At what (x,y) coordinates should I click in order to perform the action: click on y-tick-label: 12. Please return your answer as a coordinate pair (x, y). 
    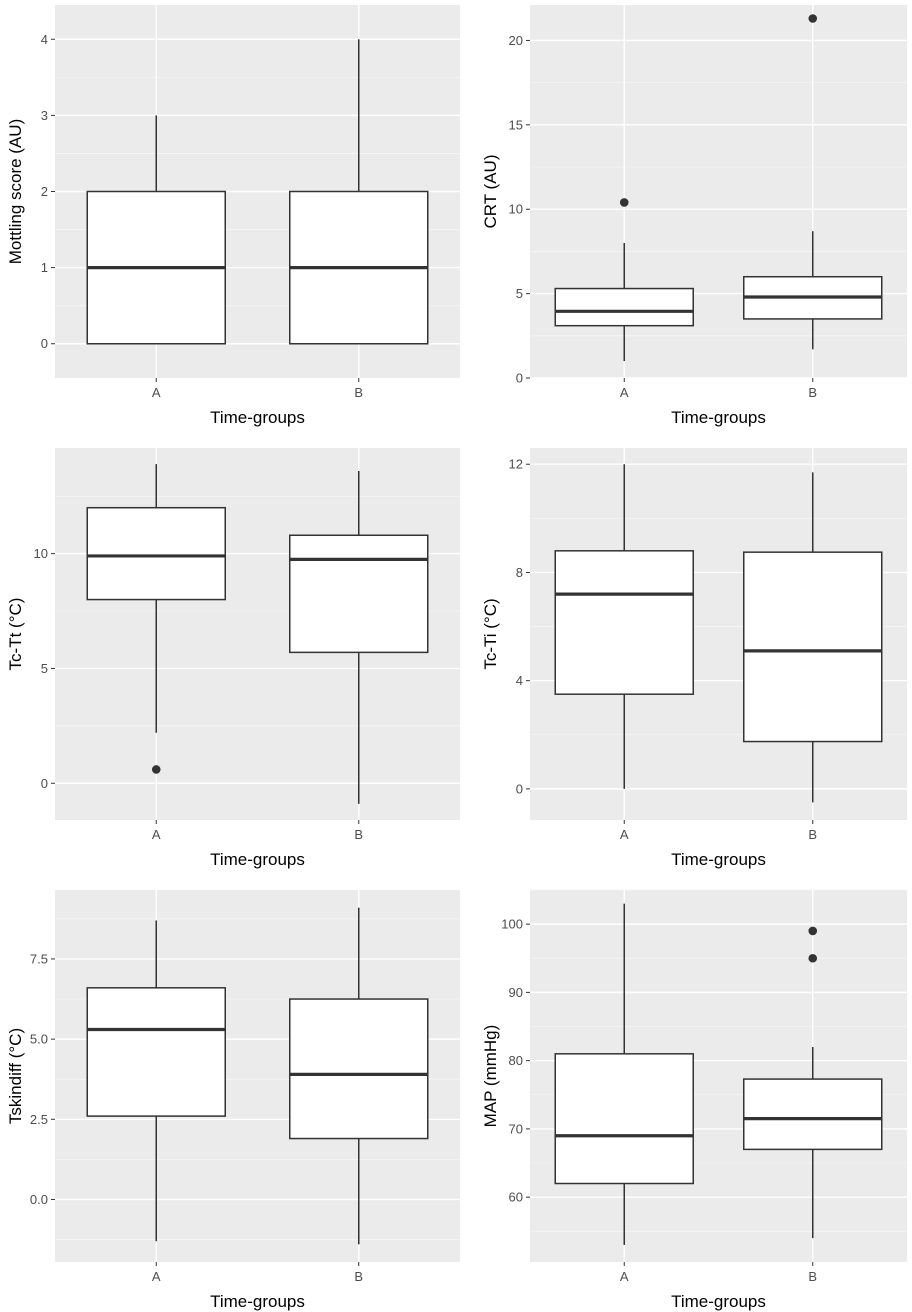
    Looking at the image, I should click on (516, 464).